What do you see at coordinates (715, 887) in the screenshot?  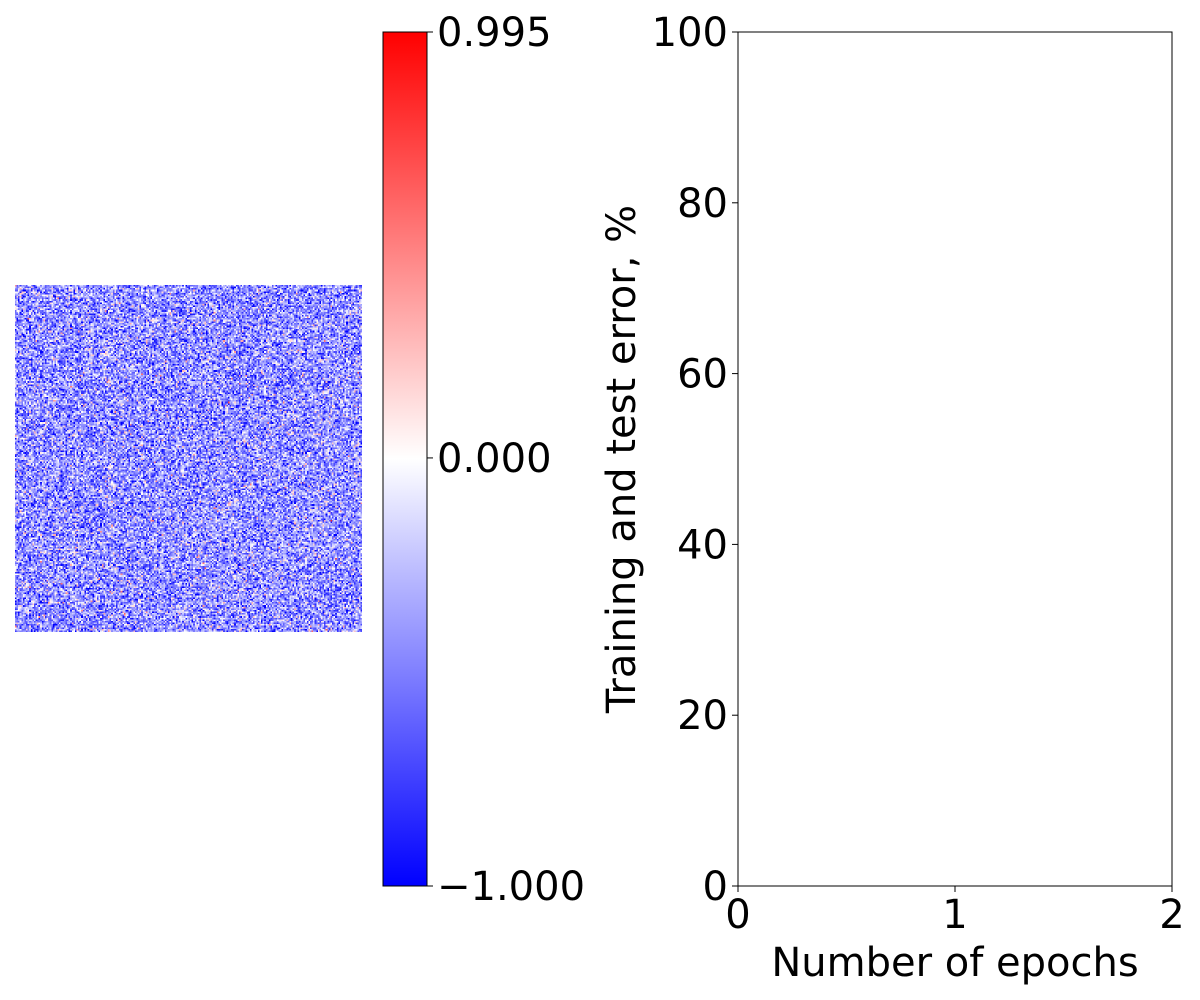 I see `y-tick-label: 0` at bounding box center [715, 887].